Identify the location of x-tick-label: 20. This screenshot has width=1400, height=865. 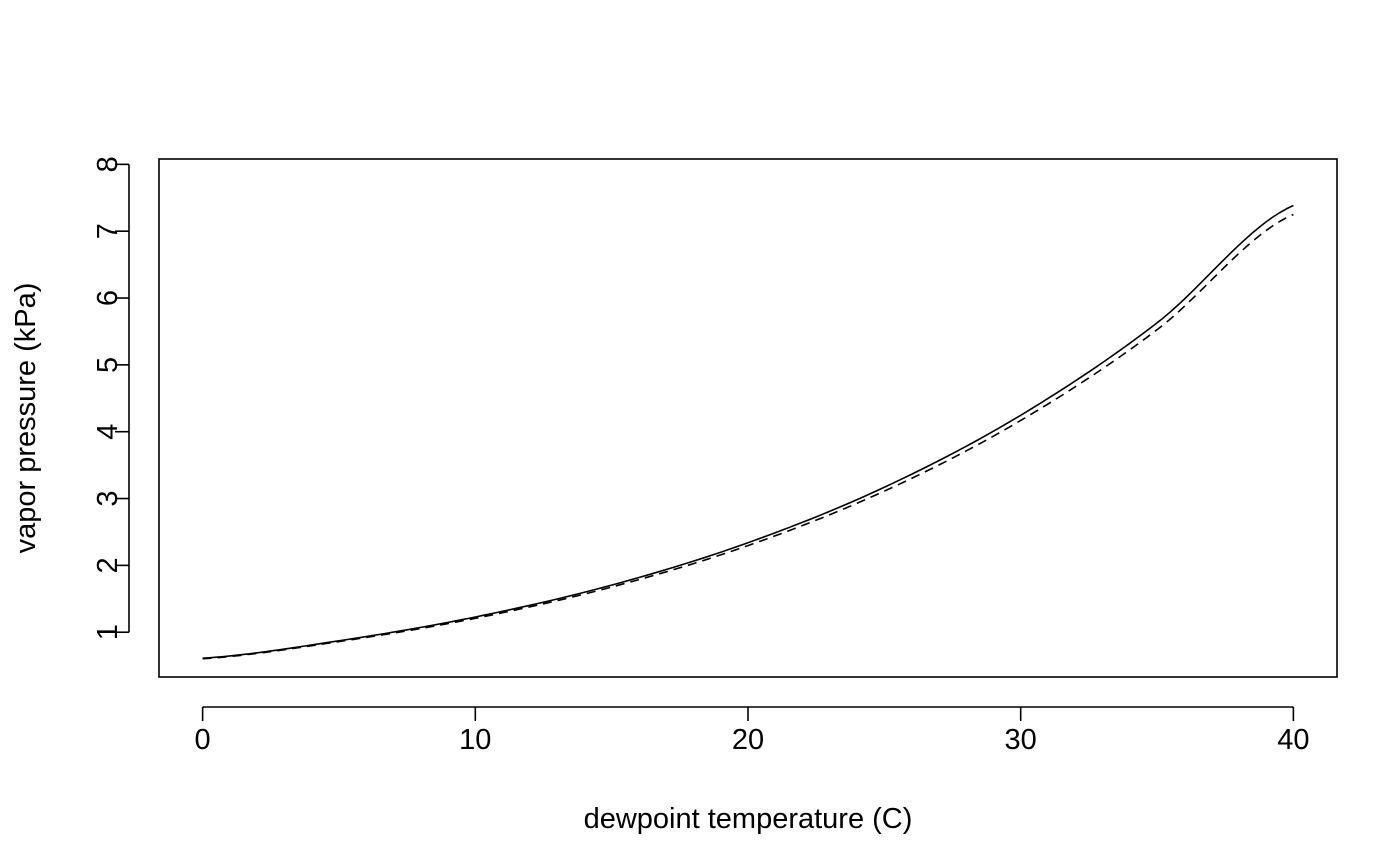
(748, 740).